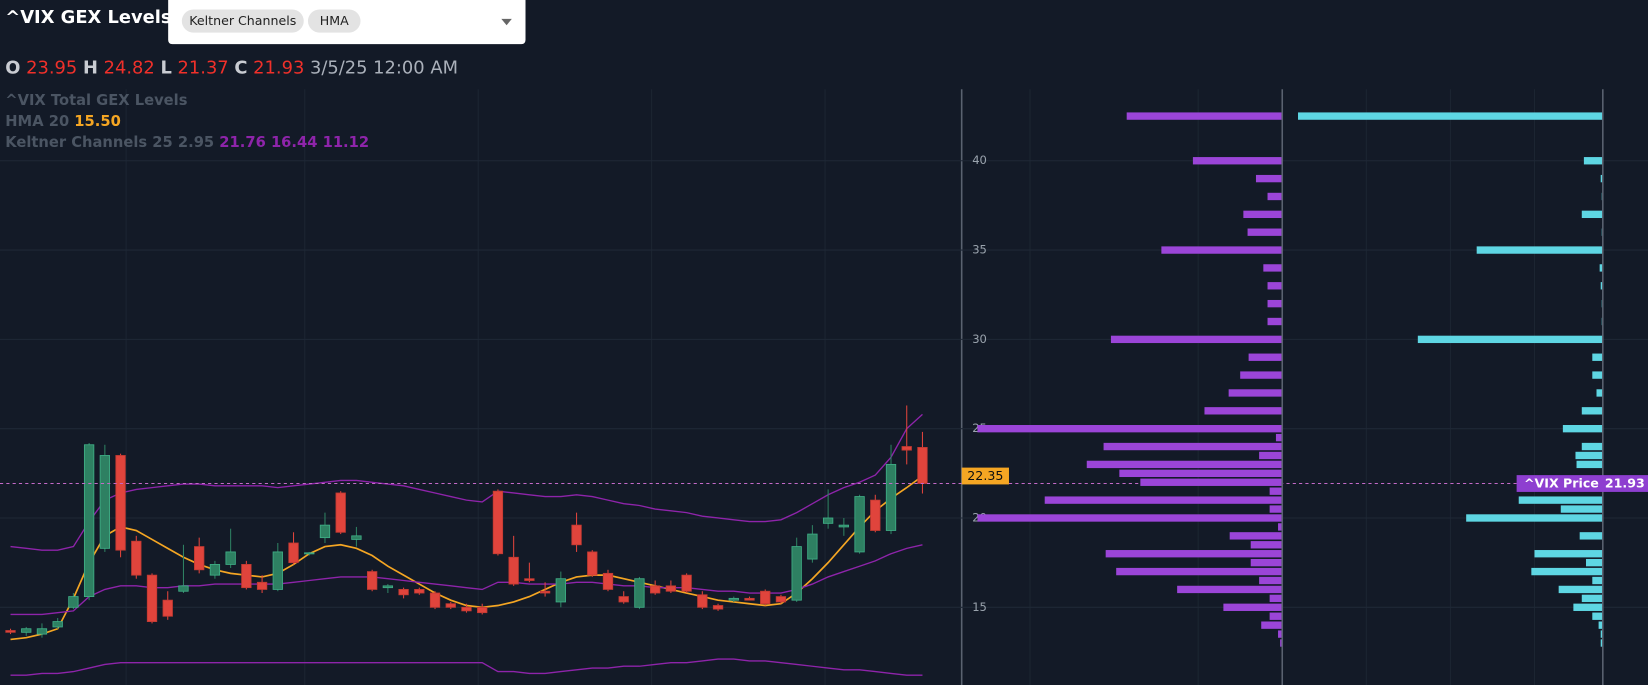 This screenshot has height=685, width=1648. Describe the element at coordinates (203, 67) in the screenshot. I see `ohlc-value: 21.37` at that location.